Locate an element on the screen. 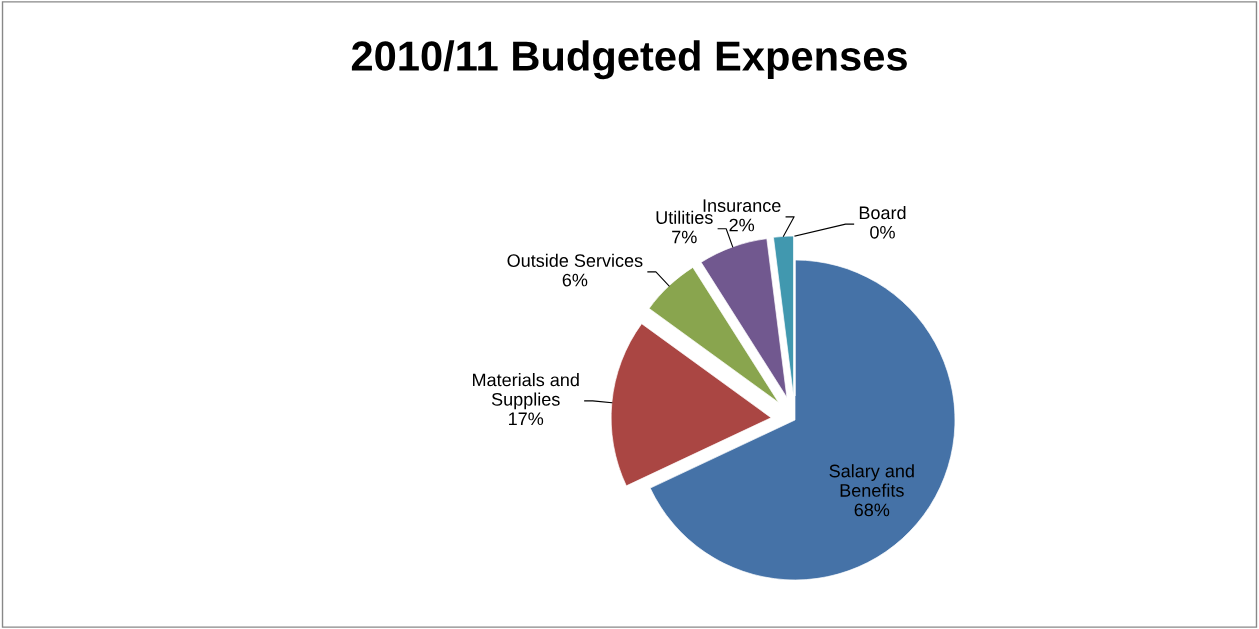 This screenshot has height=629, width=1259. data-label: 7% is located at coordinates (684, 237).